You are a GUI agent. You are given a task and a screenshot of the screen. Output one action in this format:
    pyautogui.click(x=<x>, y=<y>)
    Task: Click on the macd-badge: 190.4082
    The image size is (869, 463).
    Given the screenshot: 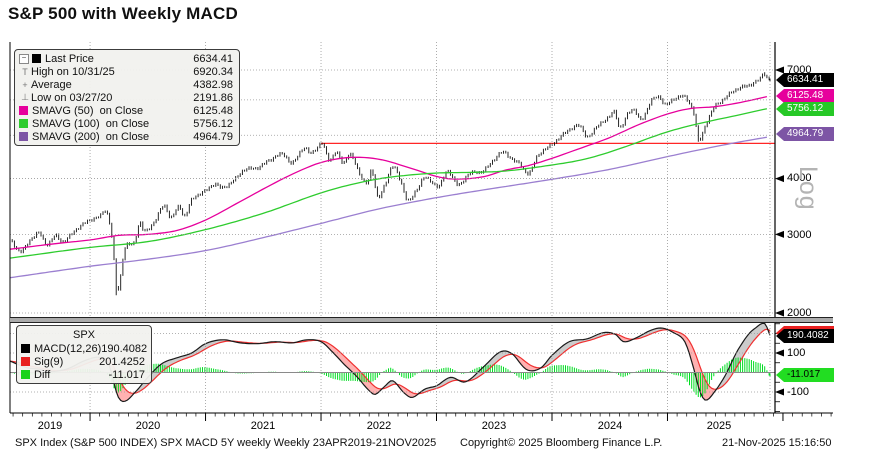 What is the action you would take?
    pyautogui.click(x=805, y=336)
    